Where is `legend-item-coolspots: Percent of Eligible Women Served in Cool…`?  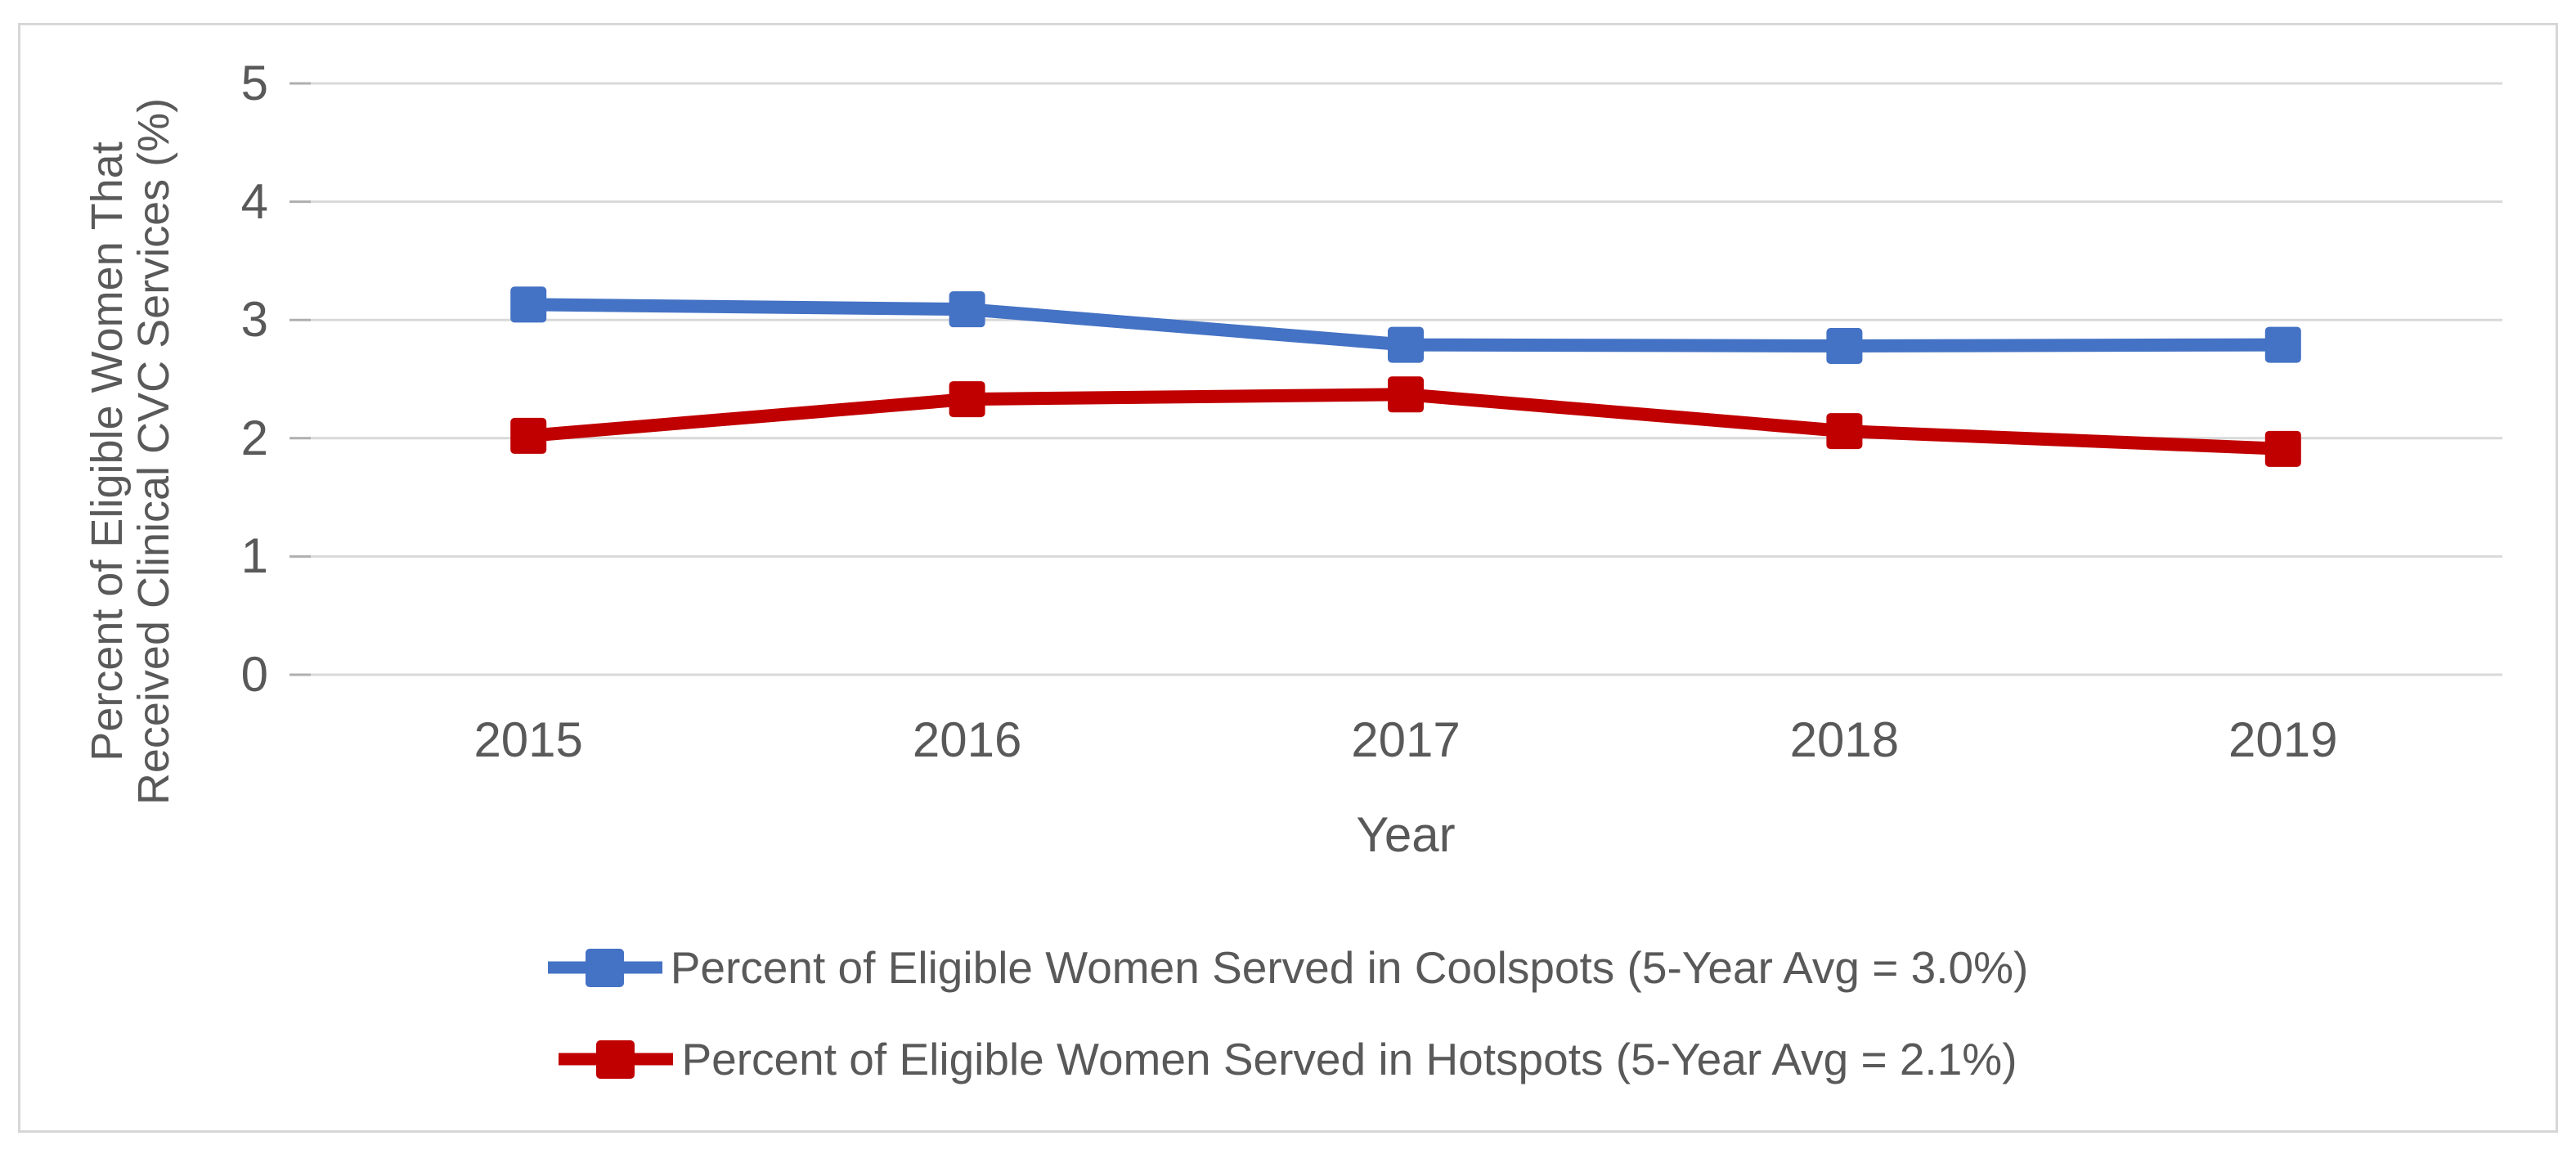
legend-item-coolspots: Percent of Eligible Women Served in Cool… is located at coordinates (1288, 967).